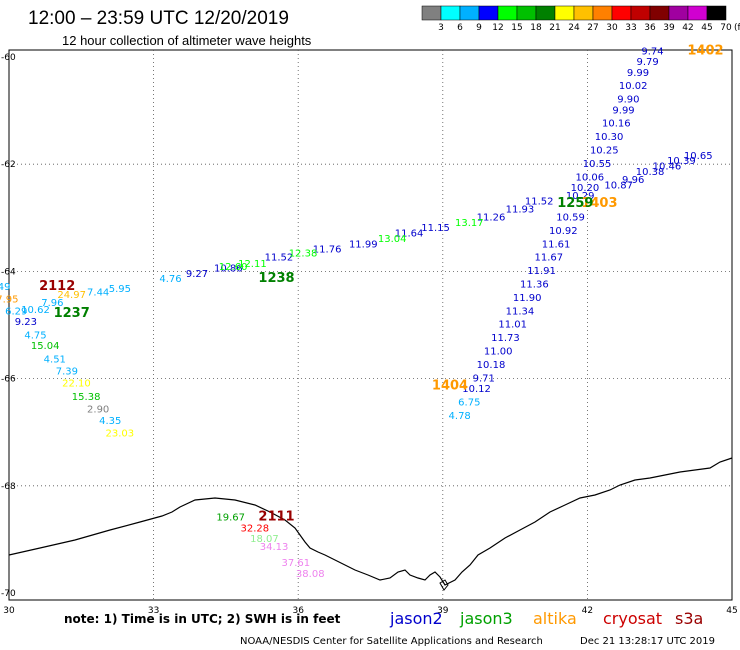 The width and height of the screenshot is (740, 650). I want to click on wave-height-value: 4.35, so click(110, 421).